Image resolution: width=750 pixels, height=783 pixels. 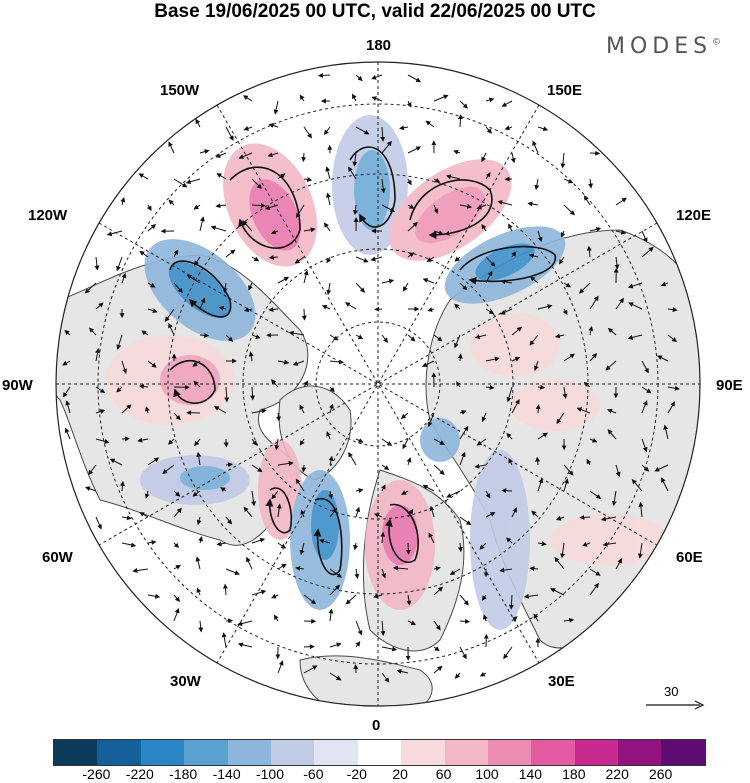 I want to click on colorbar-tick-label: -180, so click(x=183, y=774).